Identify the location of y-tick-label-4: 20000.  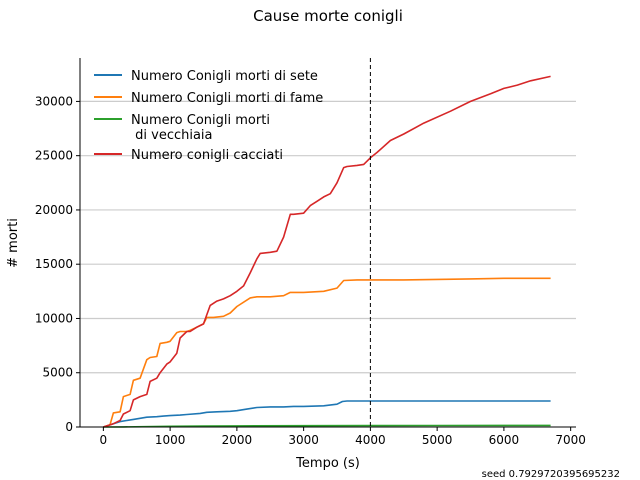
(54, 210).